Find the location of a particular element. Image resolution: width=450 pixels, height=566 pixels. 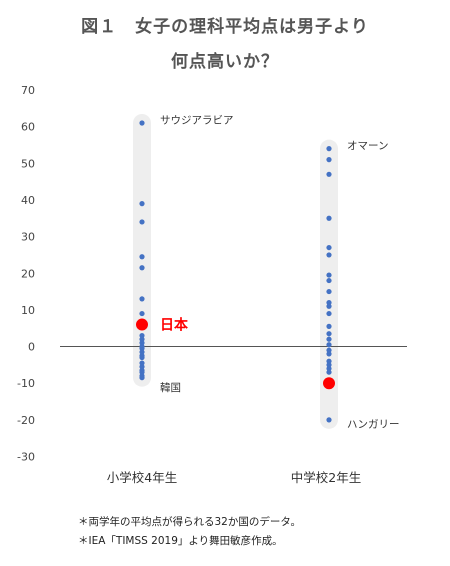

annotation-label: オマーン is located at coordinates (367, 146).